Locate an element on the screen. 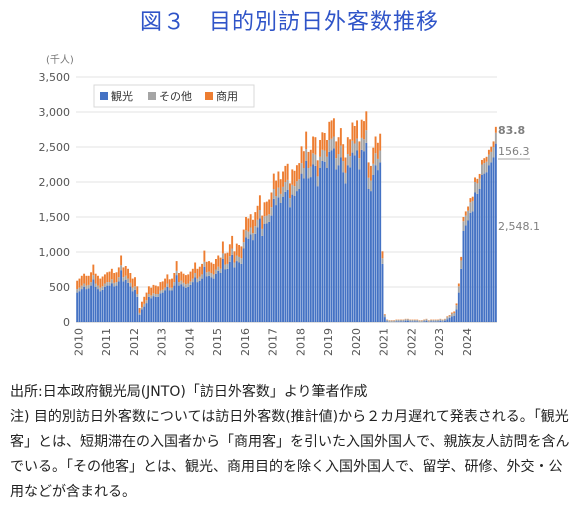 The width and height of the screenshot is (579, 514). x-tick-label: 2019 is located at coordinates (328, 342).